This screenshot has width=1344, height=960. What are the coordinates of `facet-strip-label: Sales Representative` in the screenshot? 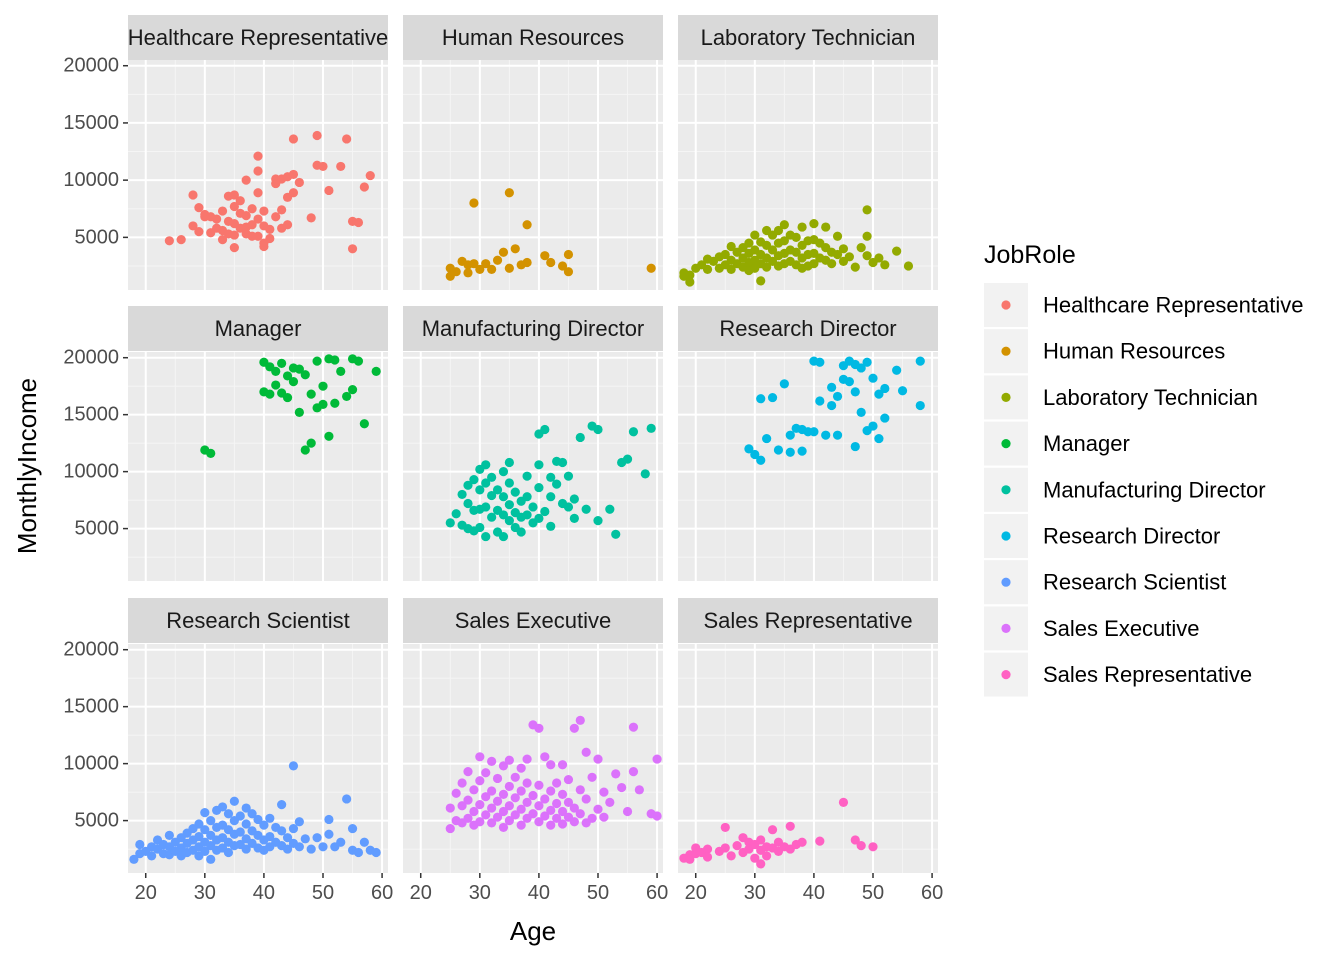 It's located at (807, 620).